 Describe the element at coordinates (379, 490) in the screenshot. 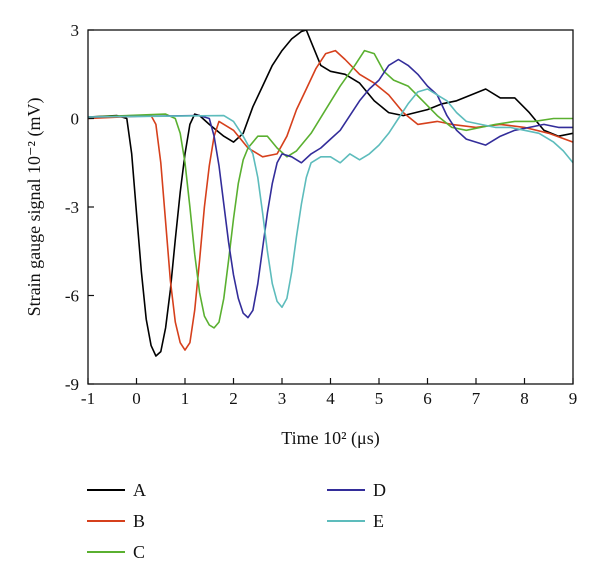

I see `legend-label-d: D` at that location.